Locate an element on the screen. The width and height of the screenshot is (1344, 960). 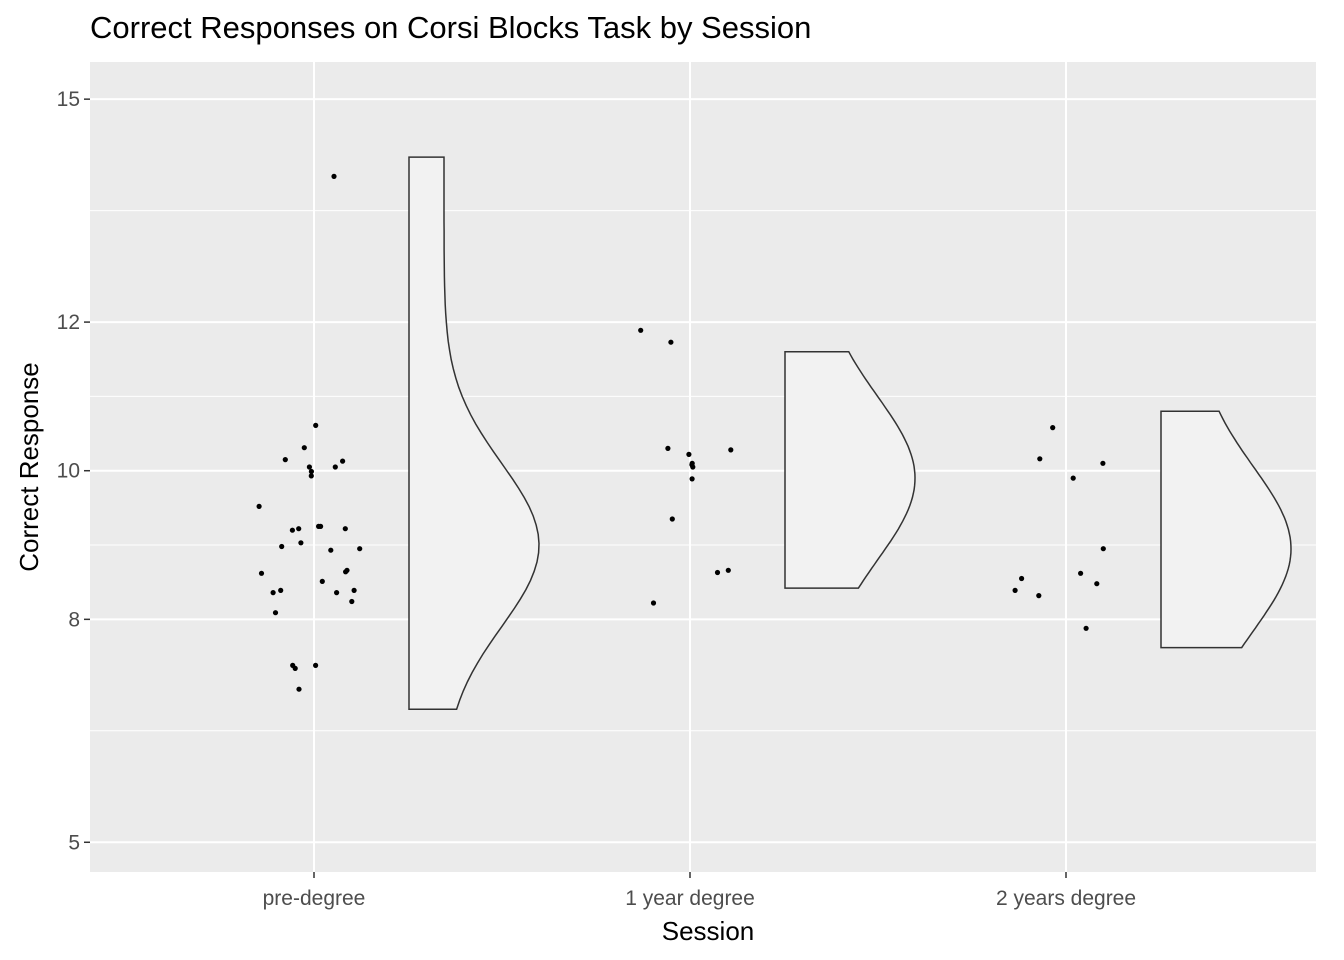
y-tick-label: 15 is located at coordinates (68, 99).